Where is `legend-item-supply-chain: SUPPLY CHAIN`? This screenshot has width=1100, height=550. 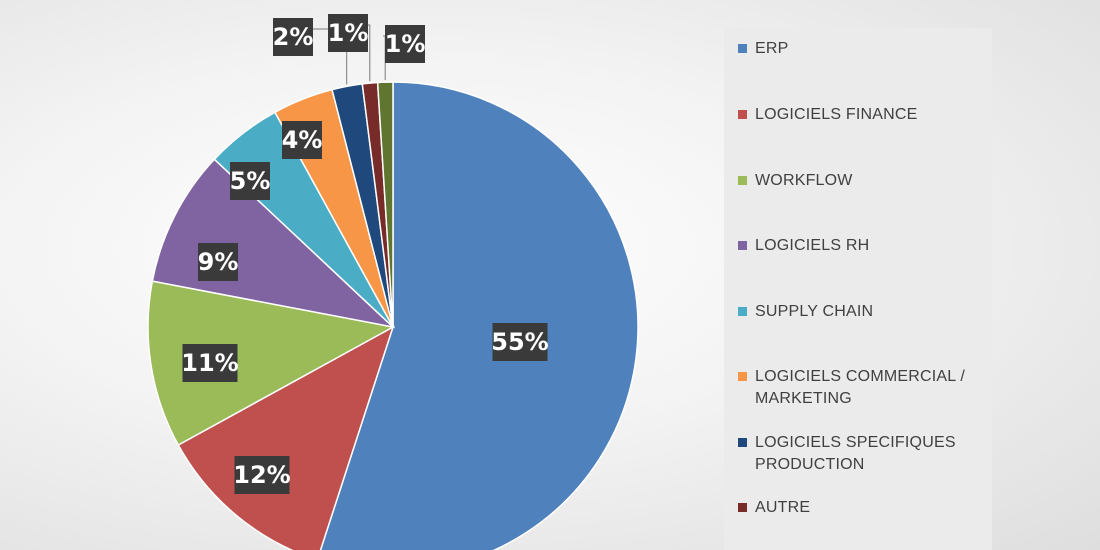
legend-item-supply-chain: SUPPLY CHAIN is located at coordinates (863, 312).